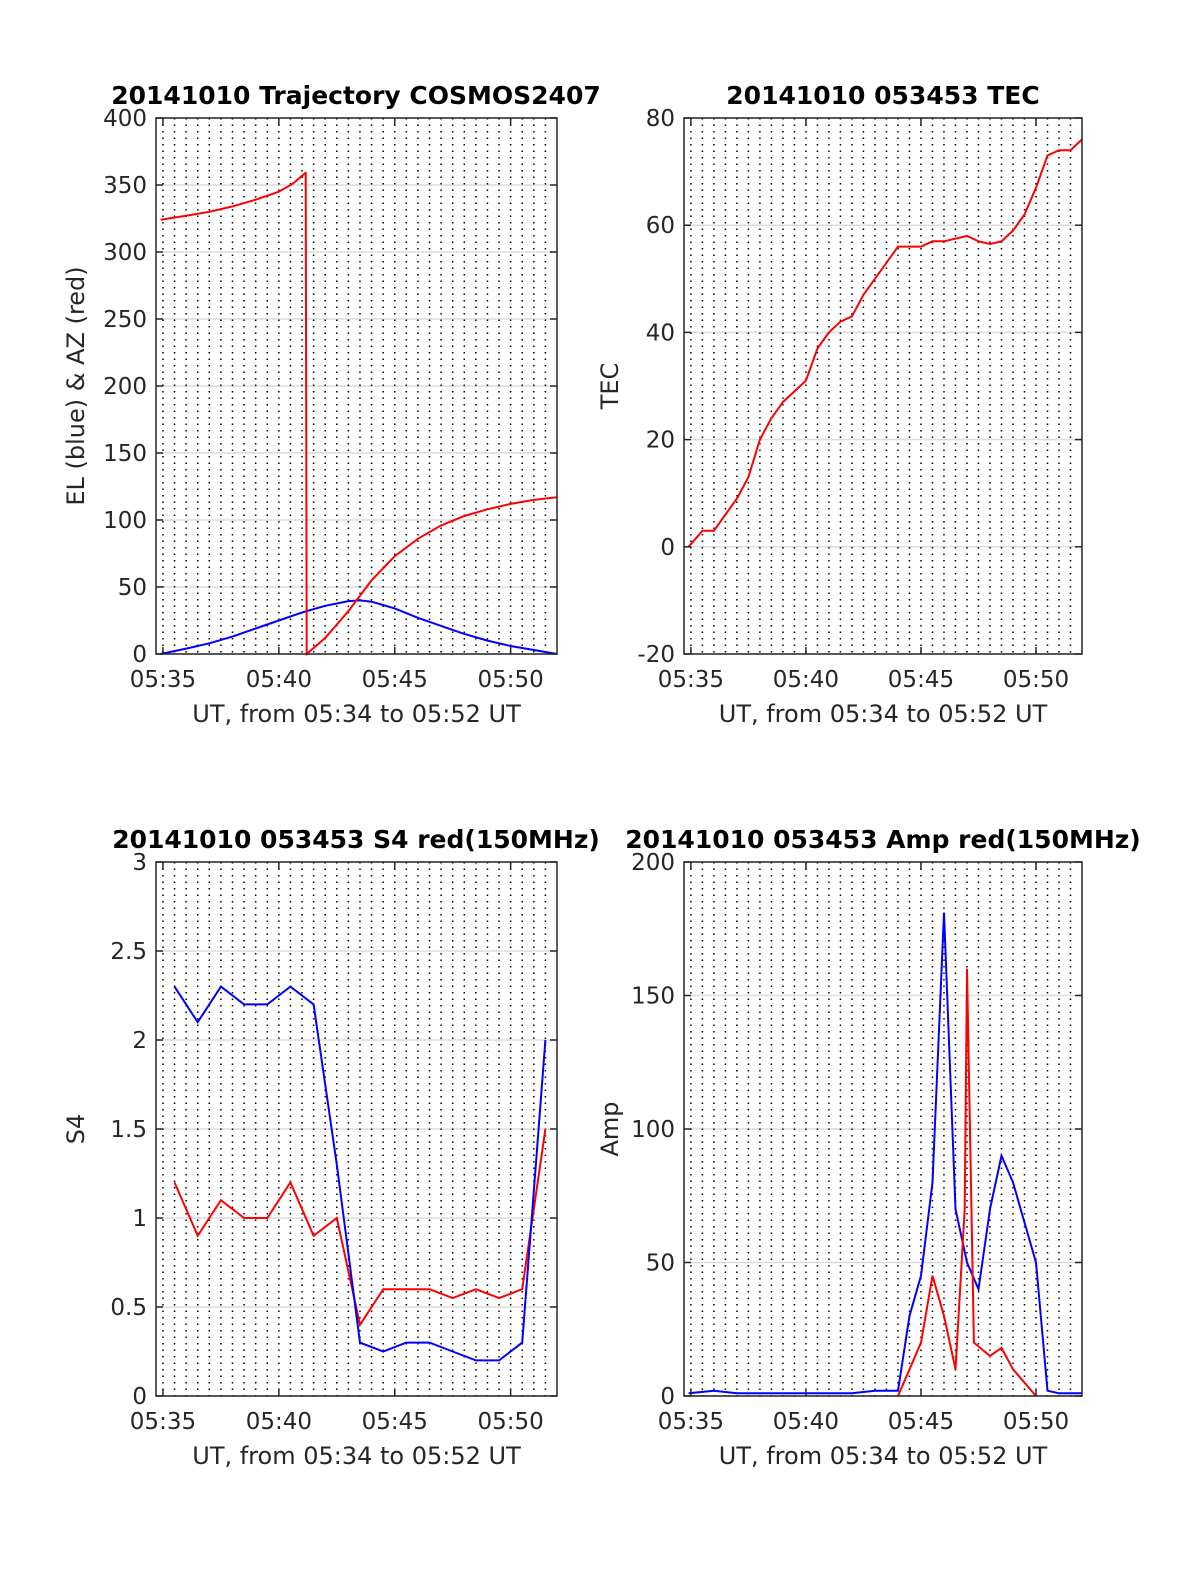 The image size is (1200, 1575). Describe the element at coordinates (139, 1219) in the screenshot. I see `y-tick-label: 1` at that location.